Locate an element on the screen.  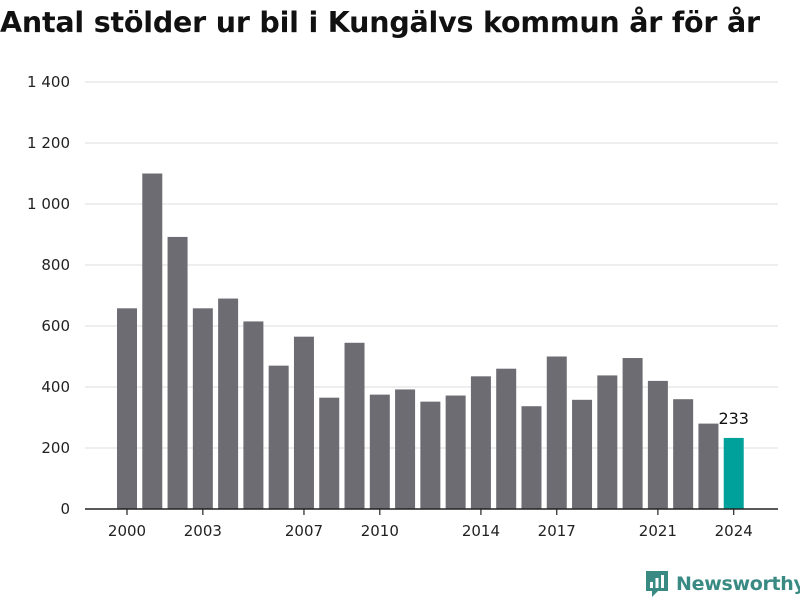
y-axis-ticks: 0 200 400 600 800 1 000 1 200 1 400 is located at coordinates (48, 295).